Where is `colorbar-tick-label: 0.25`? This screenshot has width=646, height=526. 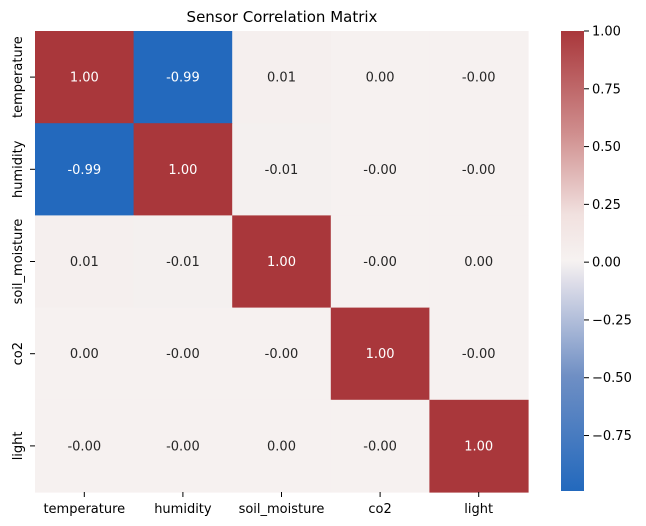
colorbar-tick-label: 0.25 is located at coordinates (606, 205).